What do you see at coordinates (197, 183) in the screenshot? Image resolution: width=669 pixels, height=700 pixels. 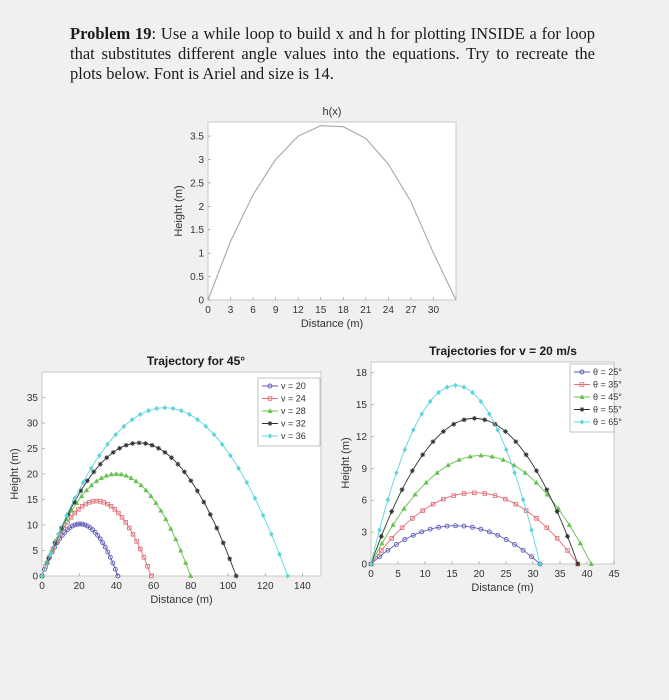 I see `y-tick-label: 2.5` at bounding box center [197, 183].